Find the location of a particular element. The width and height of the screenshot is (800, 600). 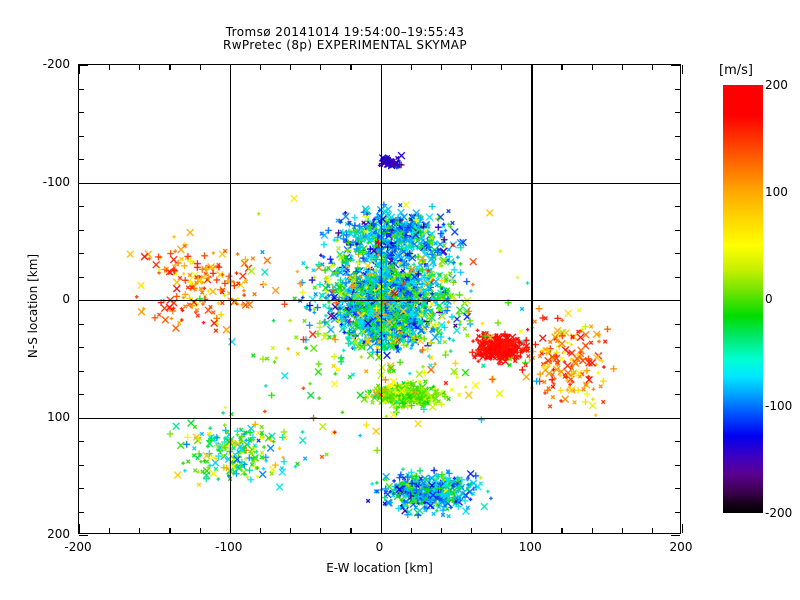

x-axis-title: E-W location [km] is located at coordinates (379, 568).